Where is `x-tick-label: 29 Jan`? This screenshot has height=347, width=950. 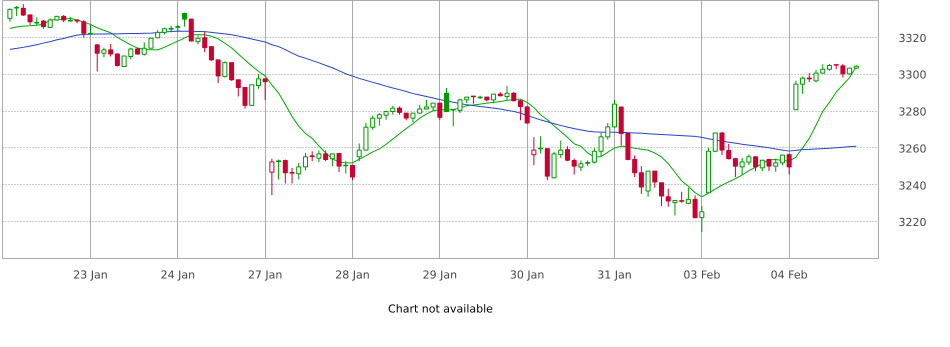 x-tick-label: 29 Jan is located at coordinates (440, 275).